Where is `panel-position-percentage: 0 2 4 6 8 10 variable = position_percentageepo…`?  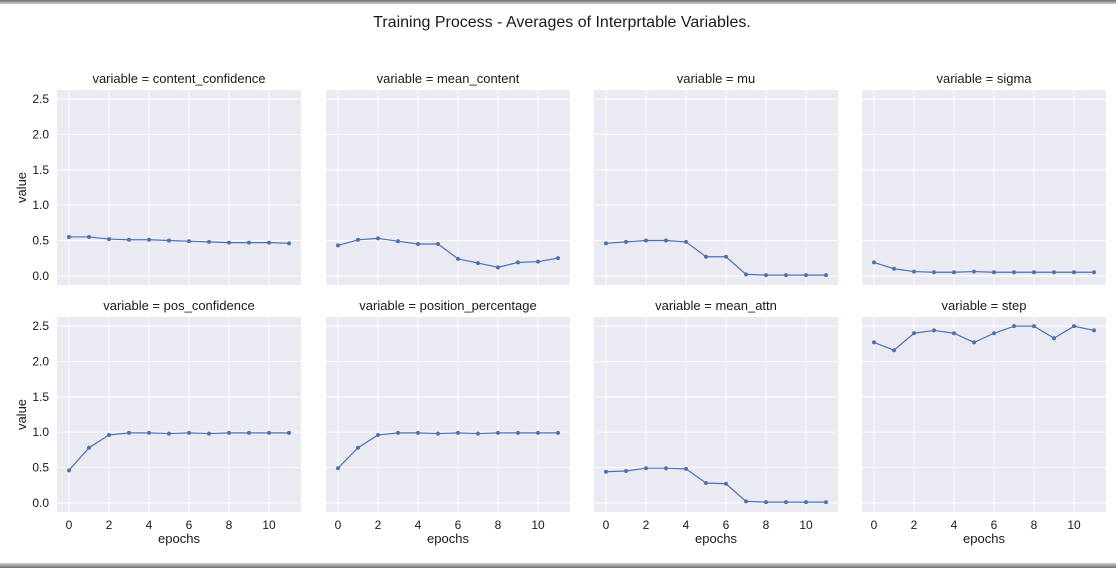 panel-position-percentage: 0 2 4 6 8 10 variable = position_percentageepo… is located at coordinates (448, 422).